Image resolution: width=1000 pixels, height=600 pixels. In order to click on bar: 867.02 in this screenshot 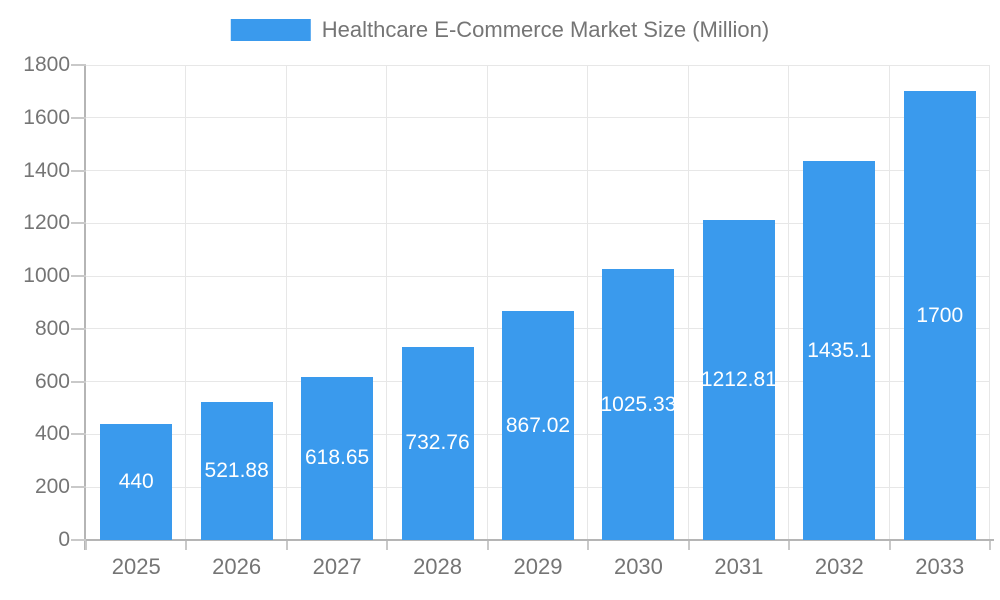, I will do `click(538, 425)`.